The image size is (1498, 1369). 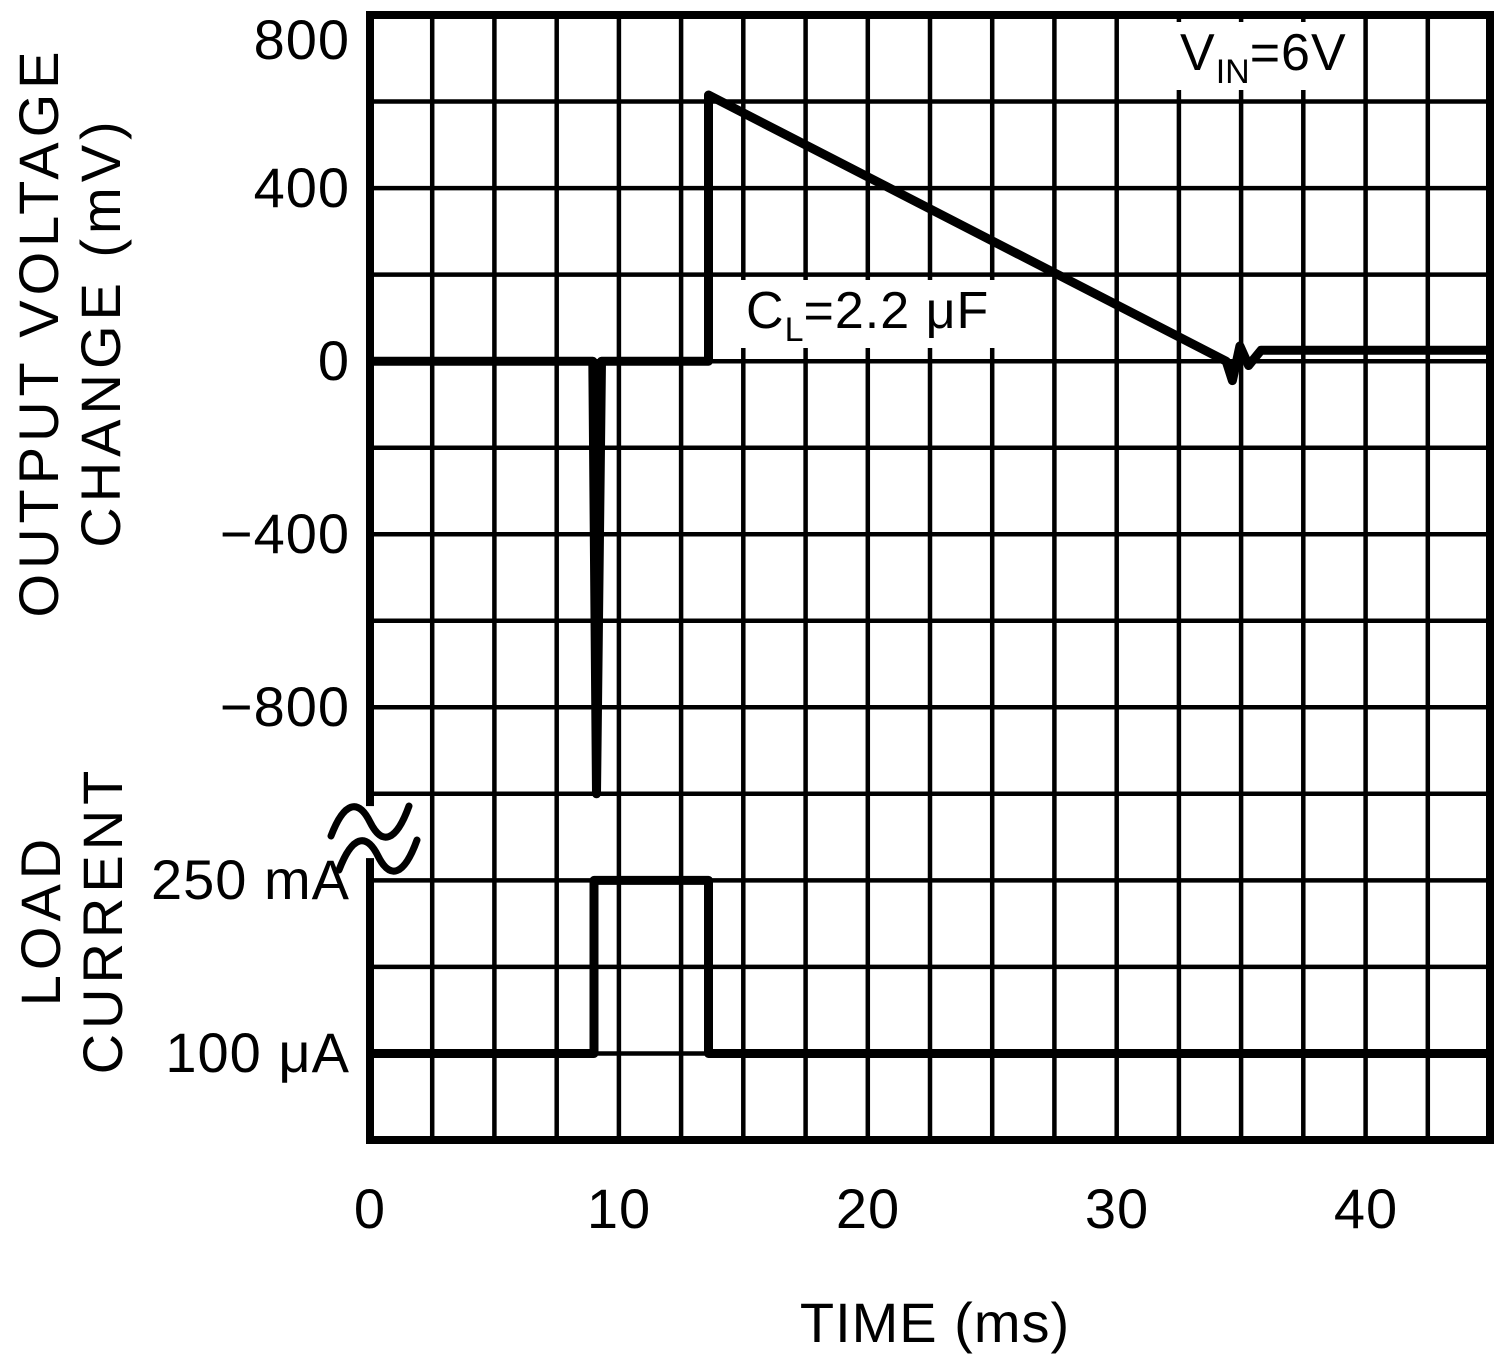 What do you see at coordinates (40, 920) in the screenshot?
I see `y-axis-title-current-line1: LOAD` at bounding box center [40, 920].